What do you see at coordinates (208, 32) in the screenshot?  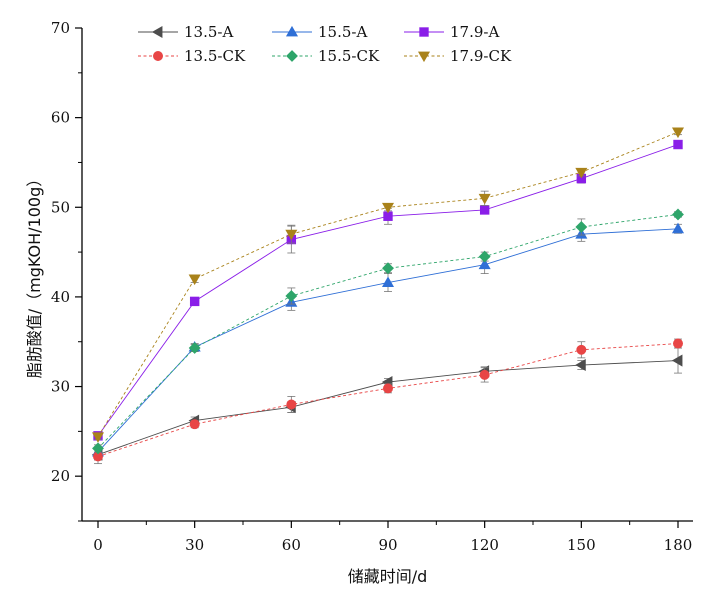 I see `legend-label: 13.5-A` at bounding box center [208, 32].